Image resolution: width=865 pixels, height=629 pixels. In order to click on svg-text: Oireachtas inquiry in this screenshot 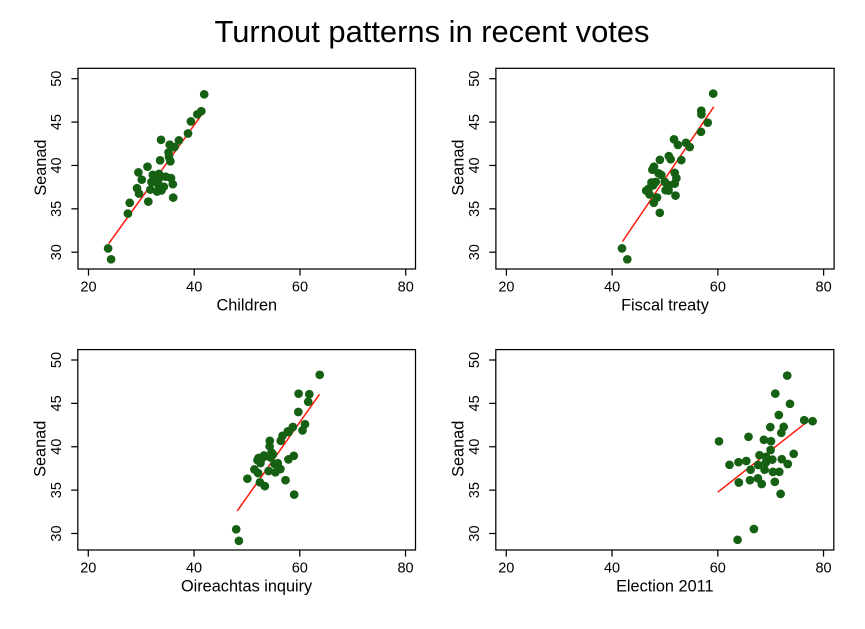, I will do `click(247, 586)`.